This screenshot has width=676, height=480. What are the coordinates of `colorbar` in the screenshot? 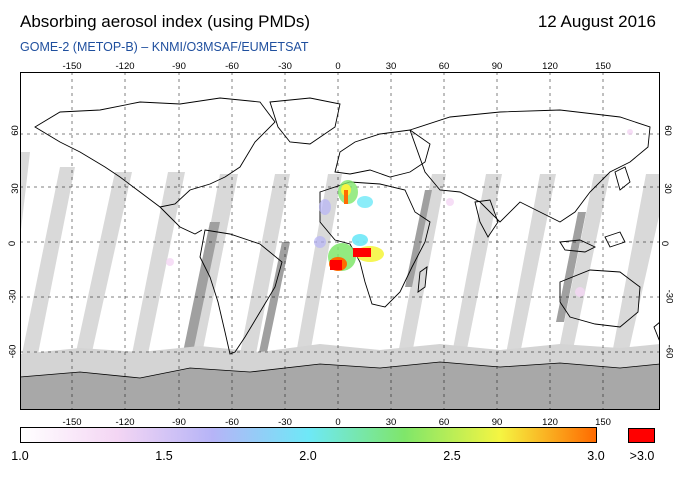 It's located at (308, 435).